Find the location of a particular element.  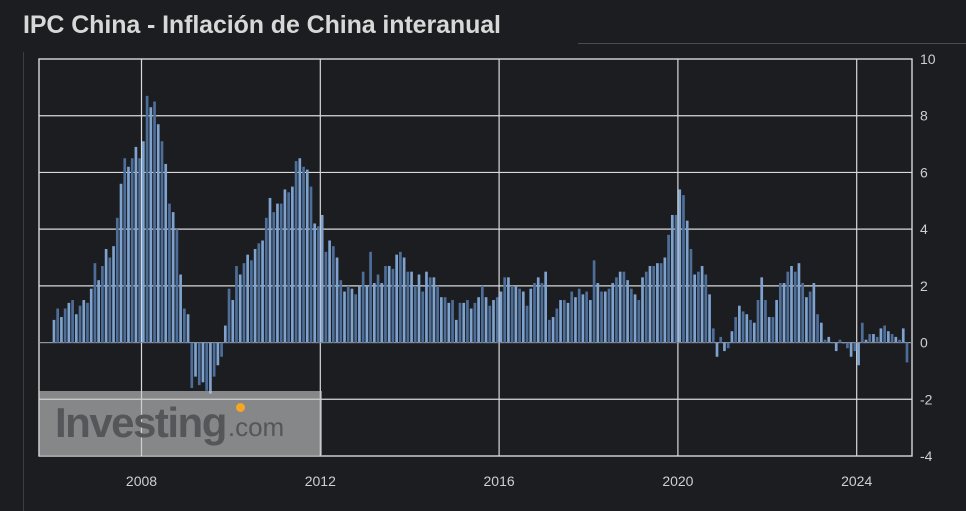

y-tick-label: -4 is located at coordinates (926, 456).